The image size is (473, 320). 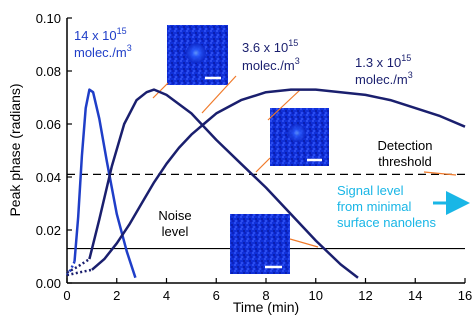 I want to click on y-axis-label: Peak phase (radians), so click(x=15, y=149).